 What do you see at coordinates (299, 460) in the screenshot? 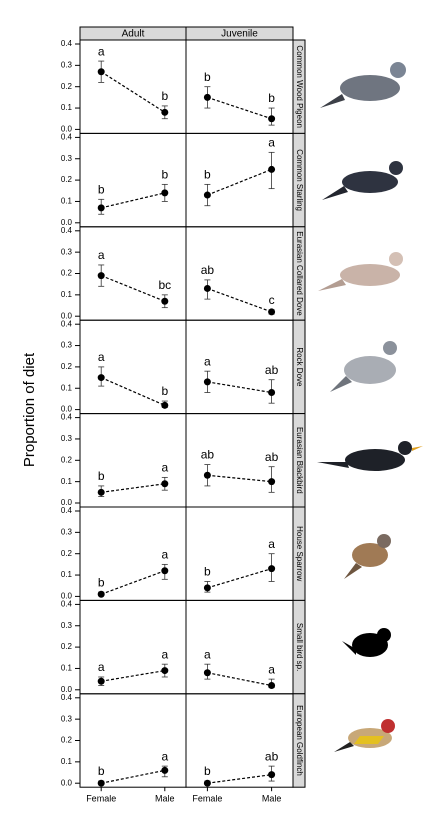
I see `row-label: Eurasian Blackbird` at bounding box center [299, 460].